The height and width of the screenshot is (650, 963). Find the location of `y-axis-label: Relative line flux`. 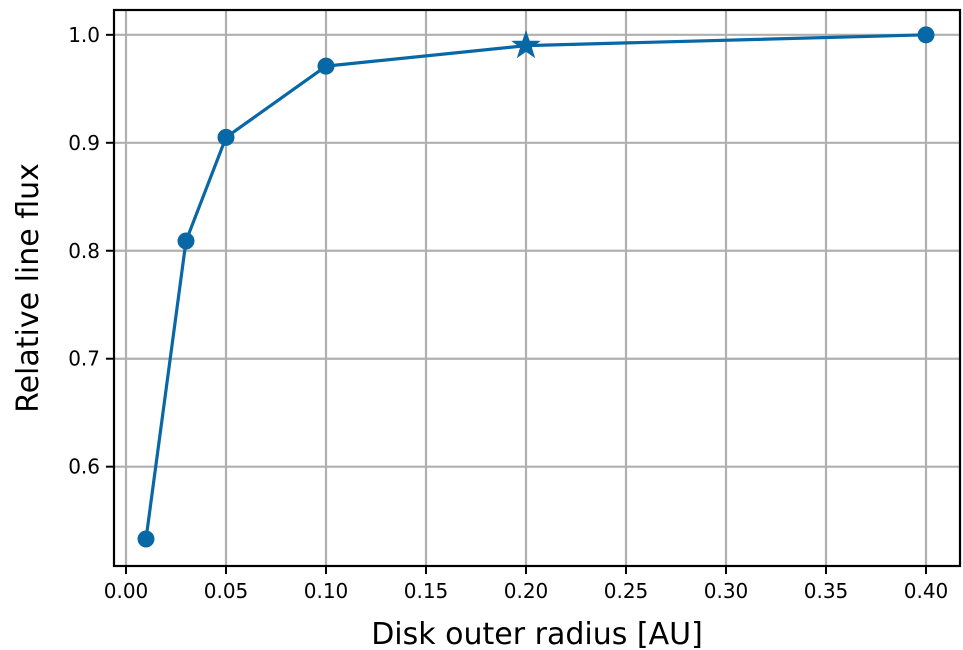

y-axis-label: Relative line flux is located at coordinates (28, 288).